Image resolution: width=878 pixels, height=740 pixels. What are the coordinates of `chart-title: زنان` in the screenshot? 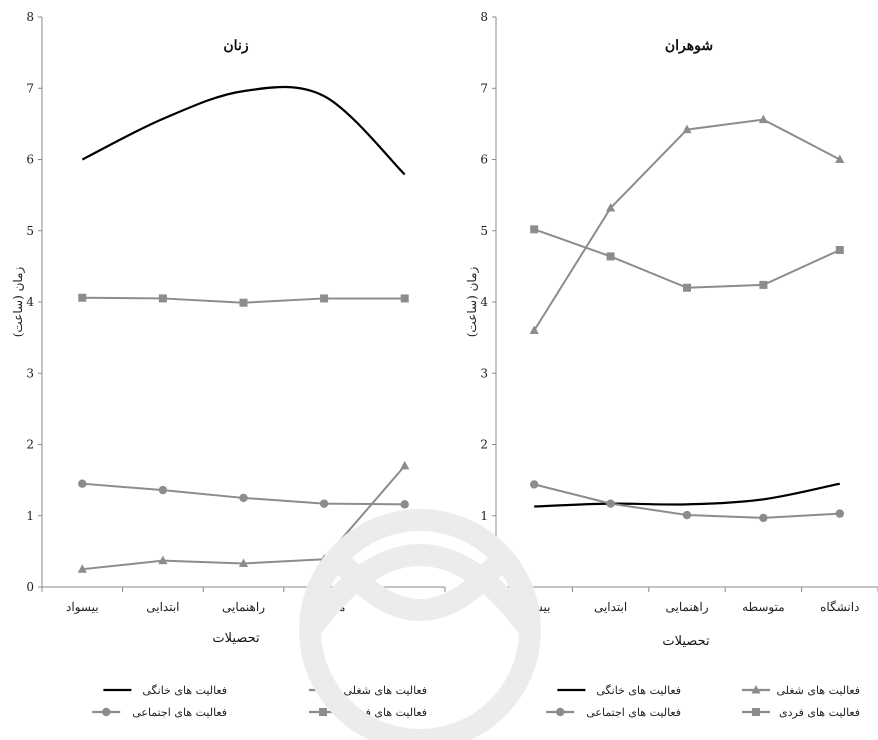 It's located at (235, 46).